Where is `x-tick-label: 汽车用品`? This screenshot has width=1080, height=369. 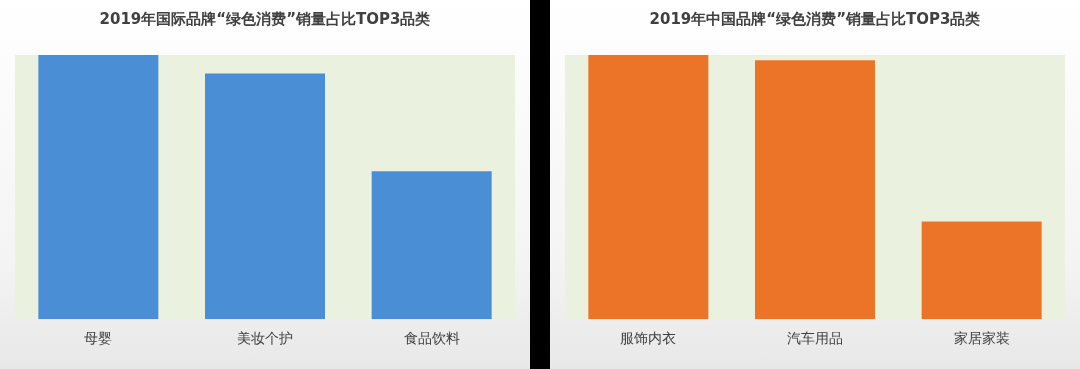
x-tick-label: 汽车用品 is located at coordinates (815, 338).